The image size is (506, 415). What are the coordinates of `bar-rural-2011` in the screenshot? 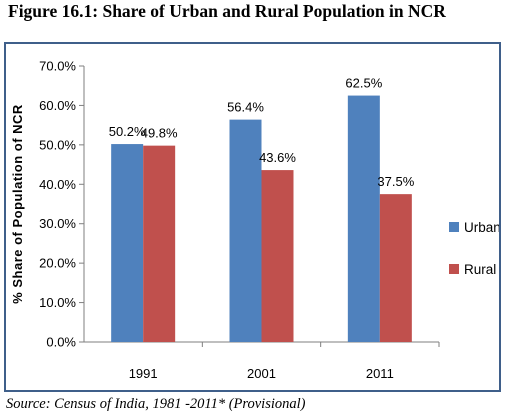 It's located at (395, 268).